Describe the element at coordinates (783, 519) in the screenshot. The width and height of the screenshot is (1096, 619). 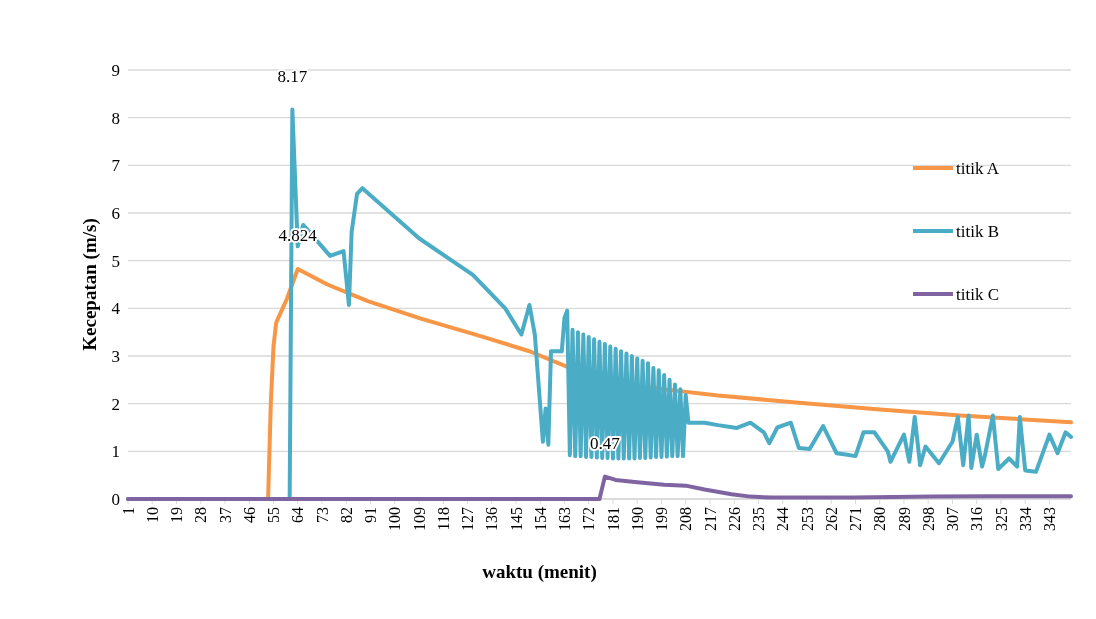
I see `x-tick-label: 244` at that location.